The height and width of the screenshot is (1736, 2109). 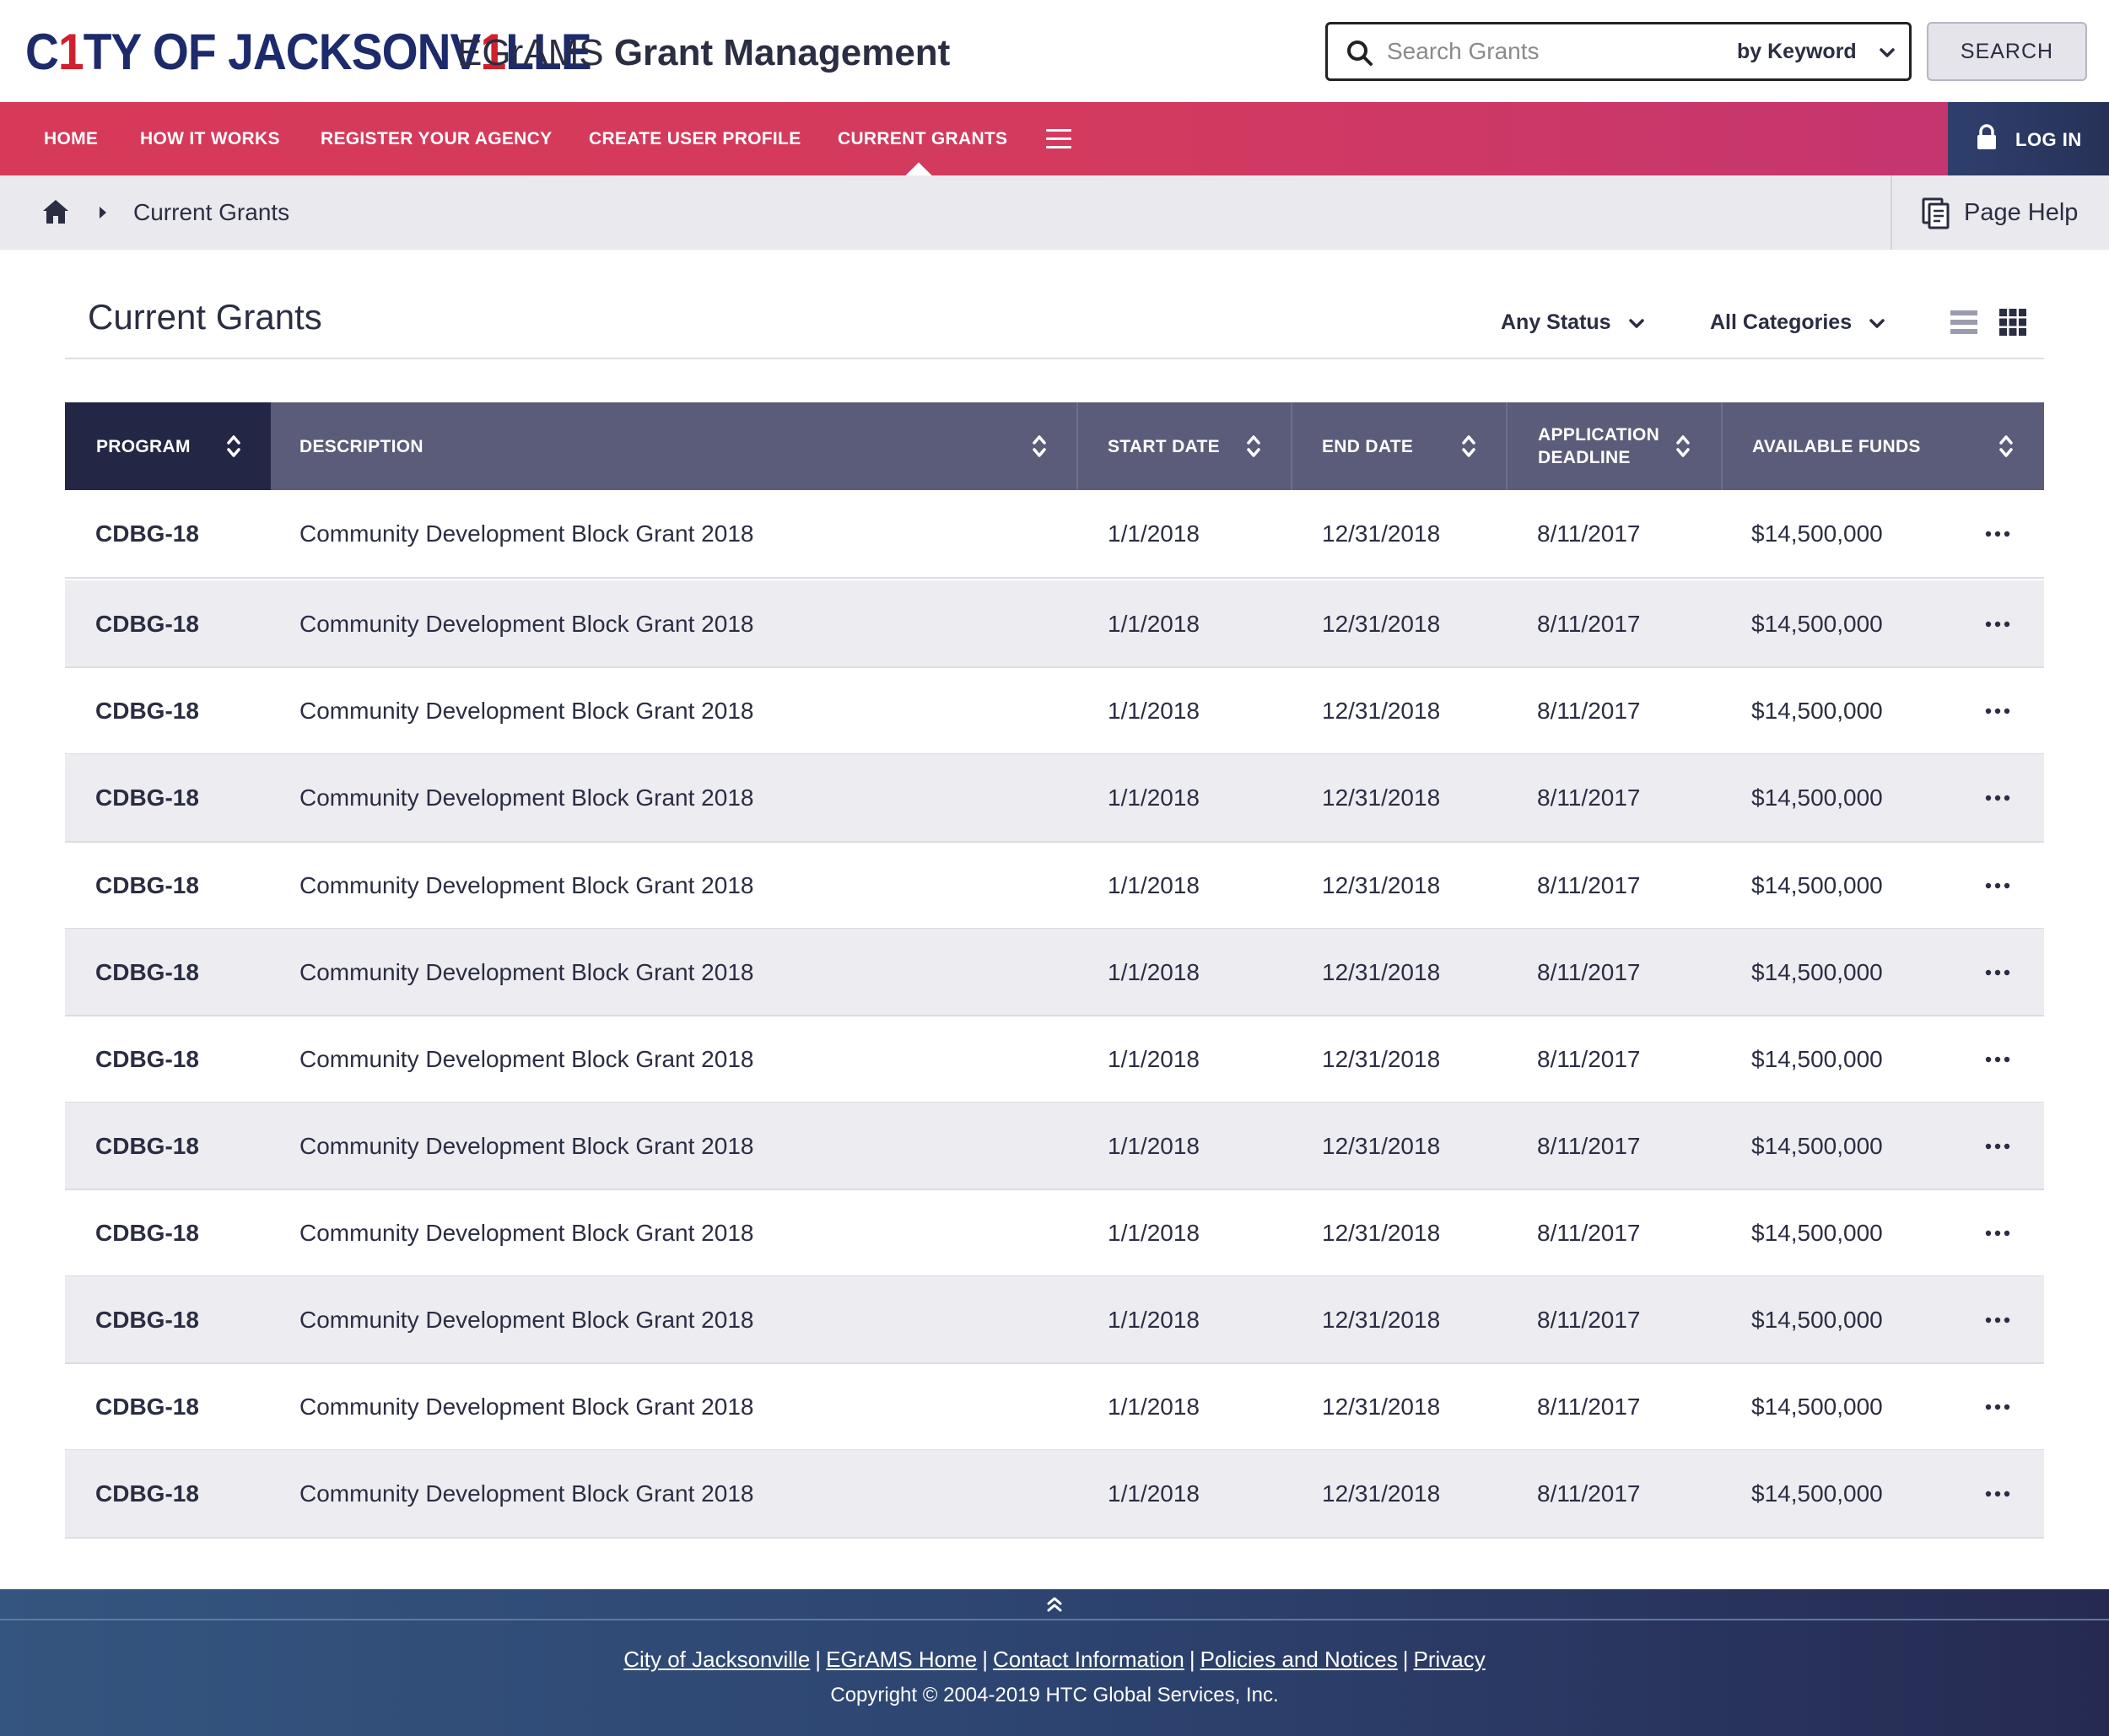 I want to click on footer-link-city: City of Jacksonville, so click(x=717, y=1660).